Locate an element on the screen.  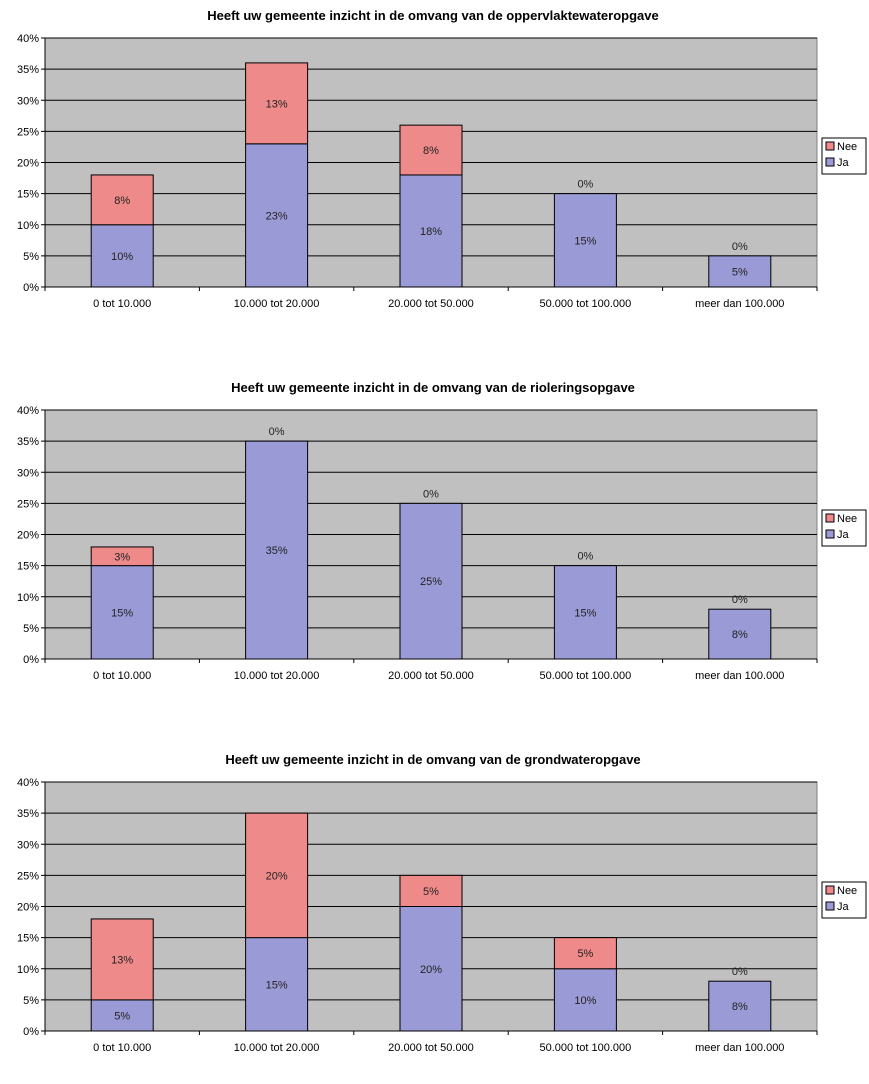
data-label-ja: 23% is located at coordinates (277, 216).